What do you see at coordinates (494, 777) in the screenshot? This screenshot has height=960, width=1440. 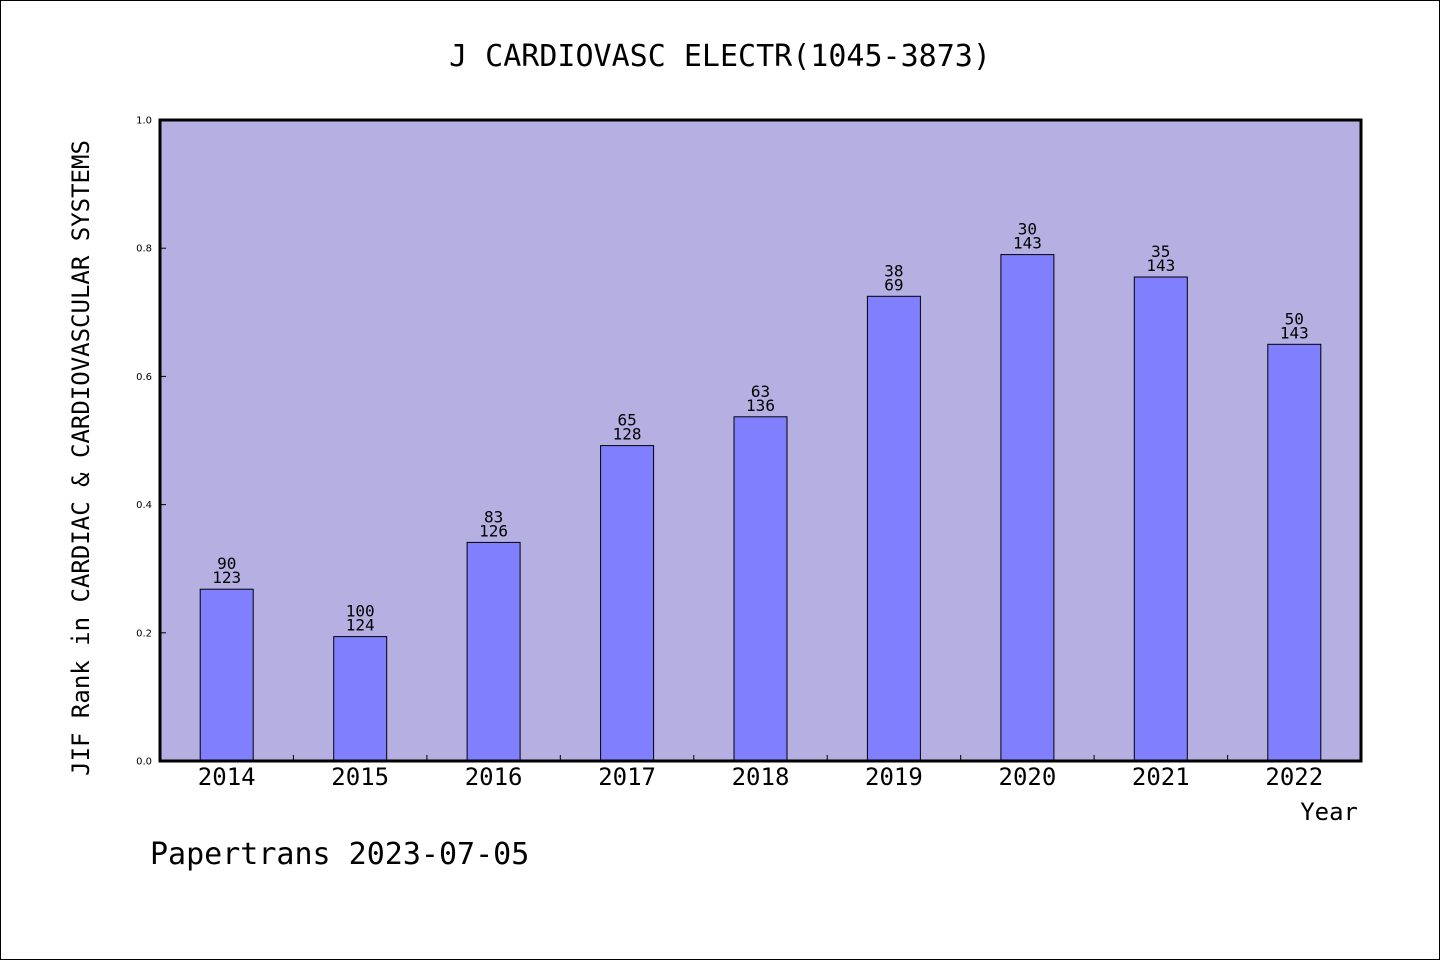 I see `x-tick-label-2016: 2016` at bounding box center [494, 777].